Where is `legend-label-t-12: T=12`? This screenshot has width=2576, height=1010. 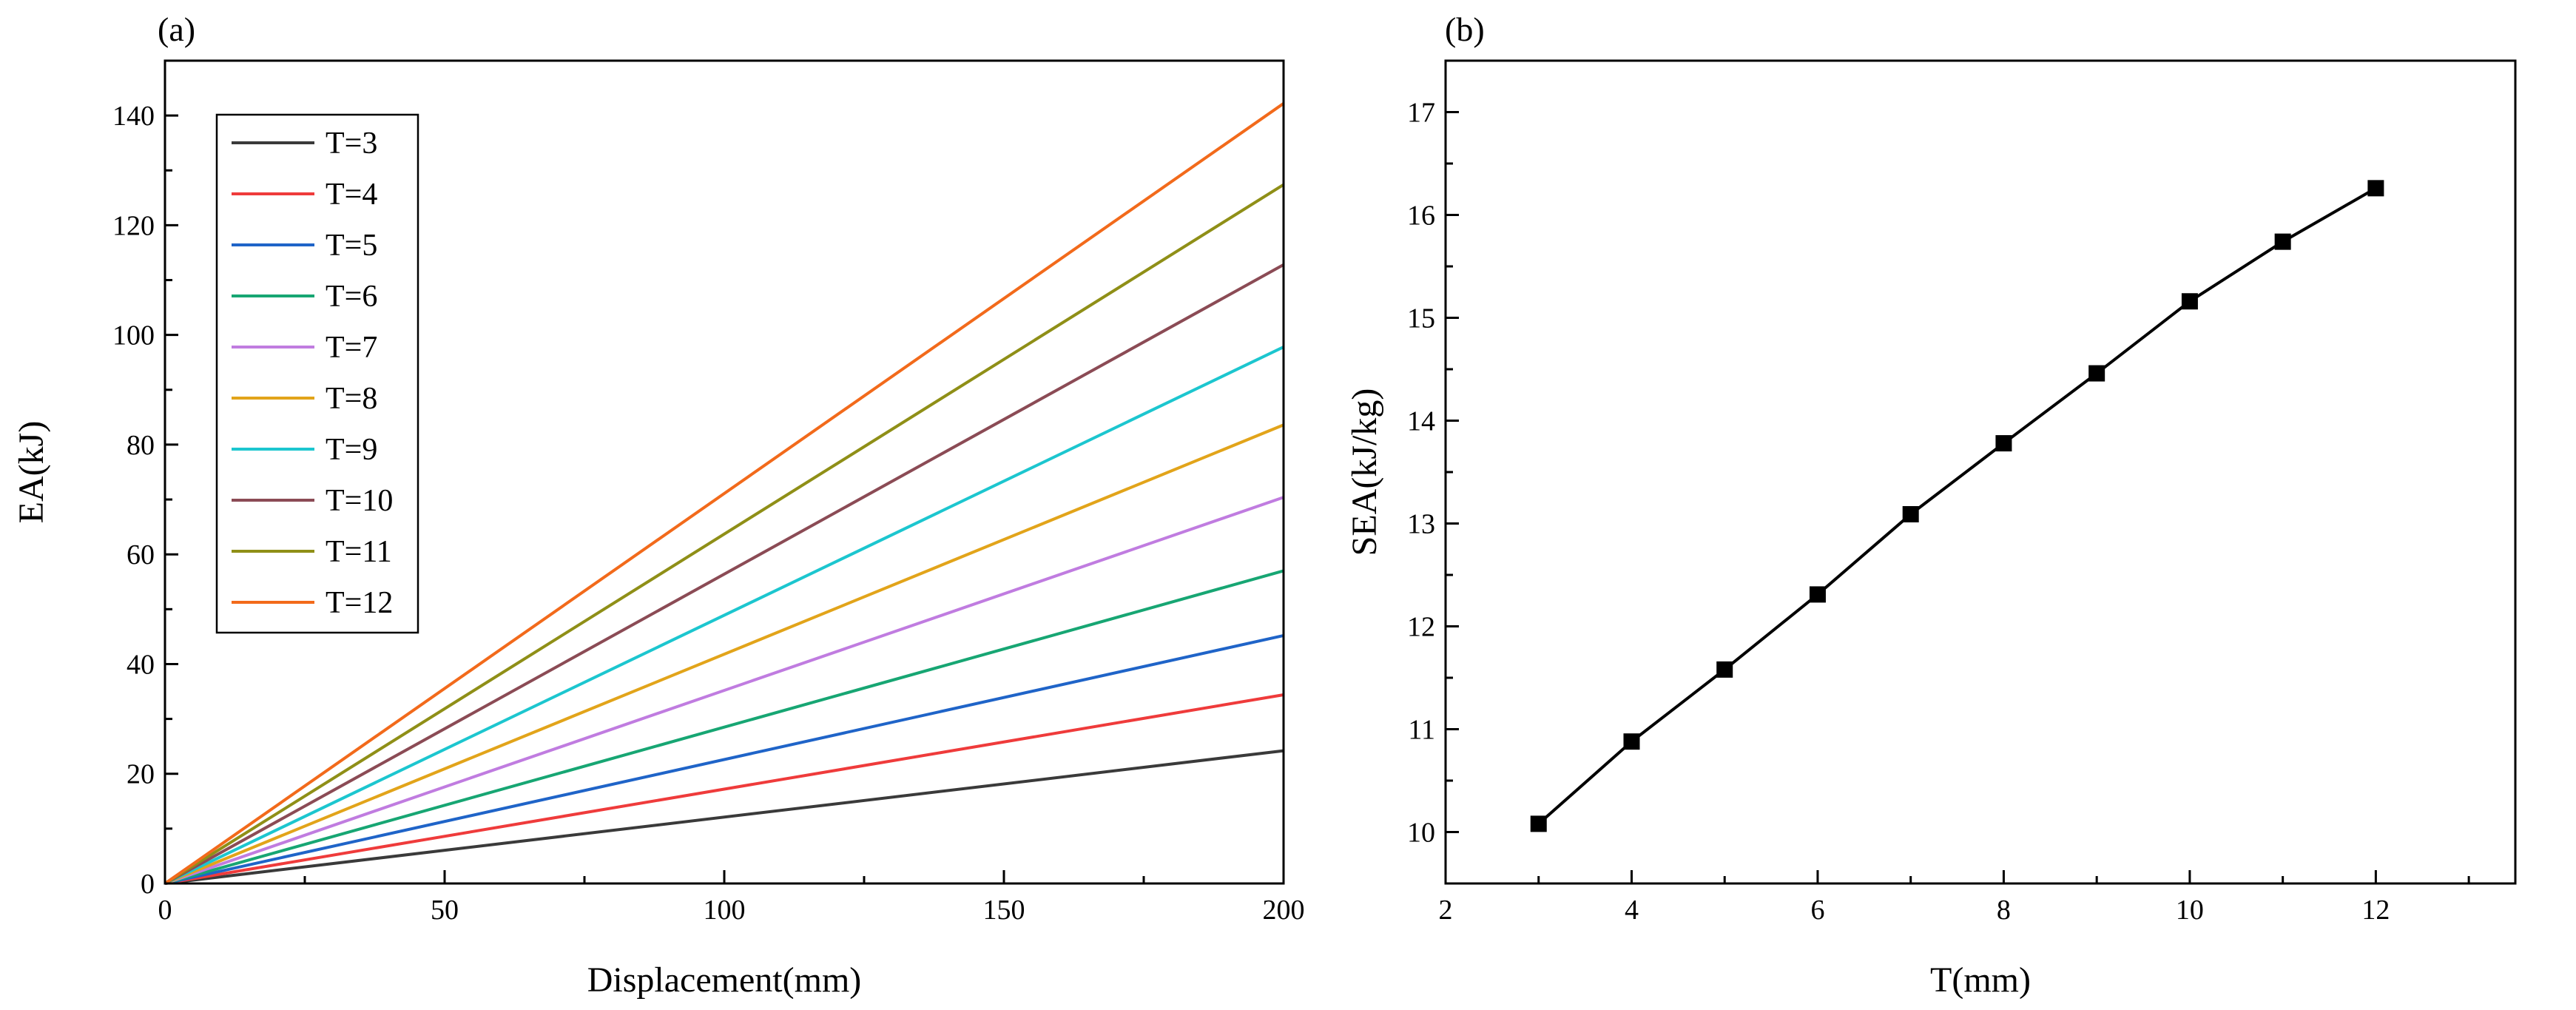 legend-label-t-12: T=12 is located at coordinates (359, 603).